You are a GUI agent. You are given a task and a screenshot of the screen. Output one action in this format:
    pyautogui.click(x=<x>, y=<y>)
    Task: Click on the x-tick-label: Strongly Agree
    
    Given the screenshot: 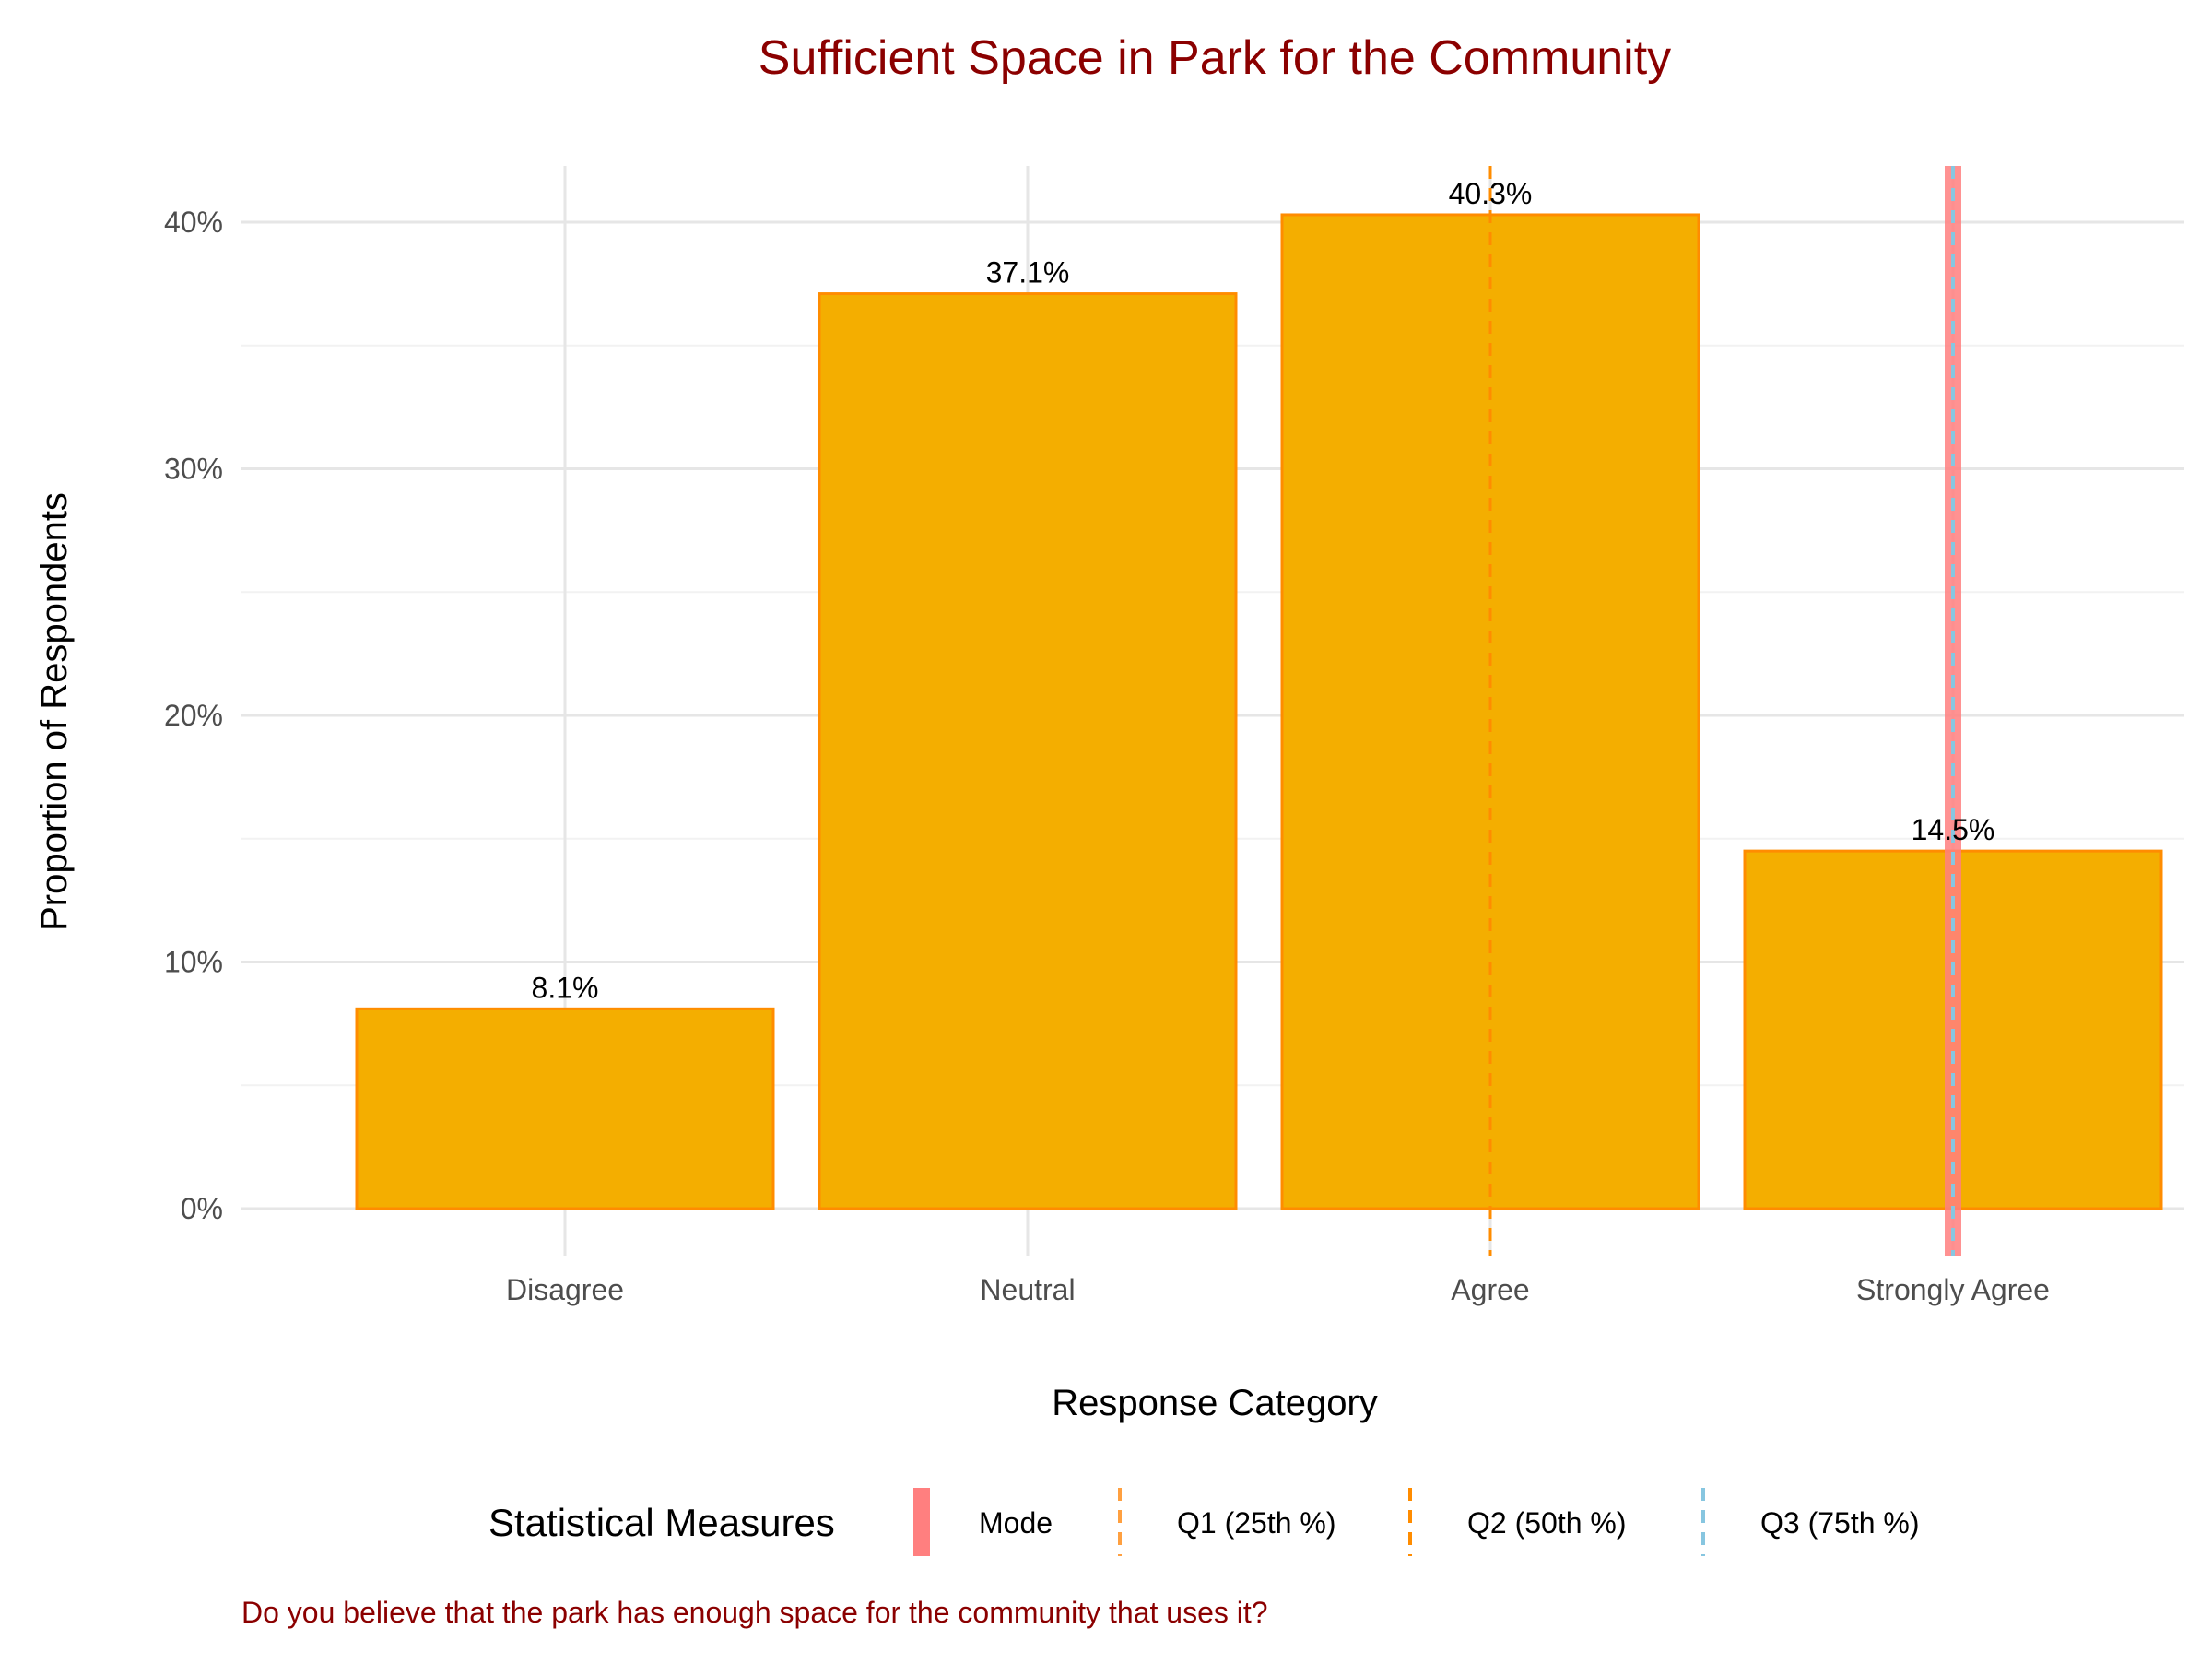 What is the action you would take?
    pyautogui.click(x=1953, y=1289)
    